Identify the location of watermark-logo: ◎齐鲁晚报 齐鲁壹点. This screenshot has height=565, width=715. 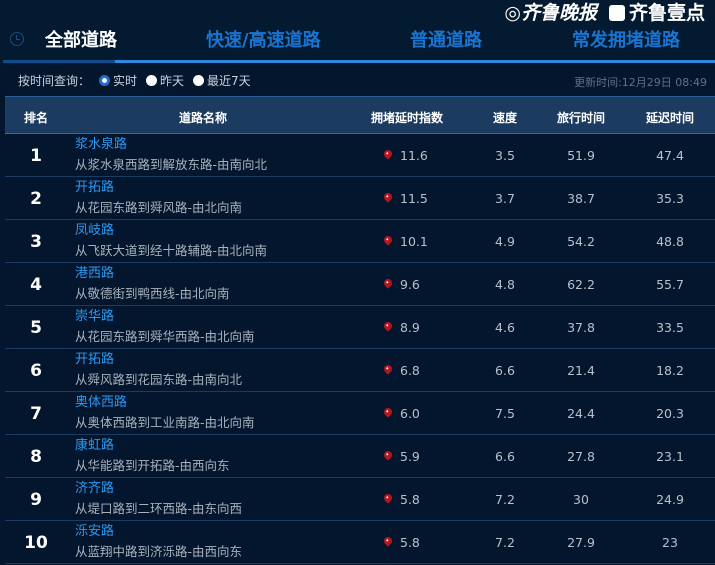
(604, 13).